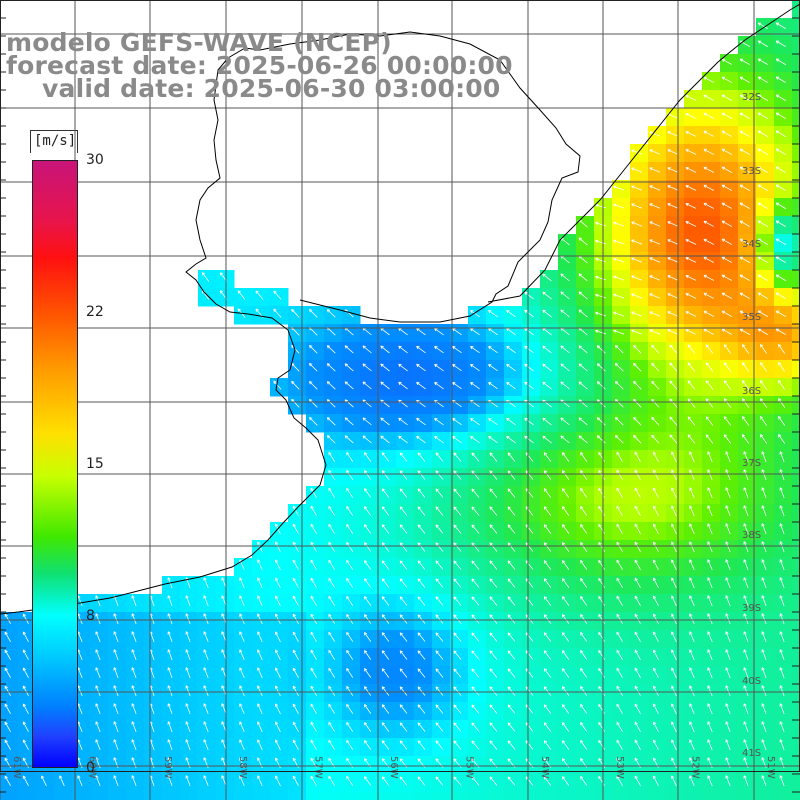  I want to click on latitude-label: 38S, so click(751, 535).